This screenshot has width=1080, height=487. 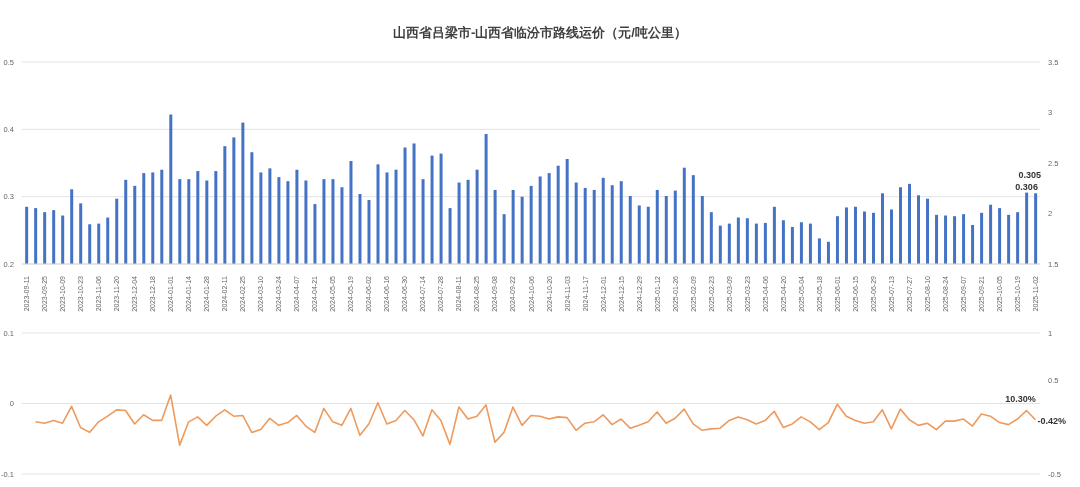 I want to click on annotation: -0.42%, so click(x=1052, y=420).